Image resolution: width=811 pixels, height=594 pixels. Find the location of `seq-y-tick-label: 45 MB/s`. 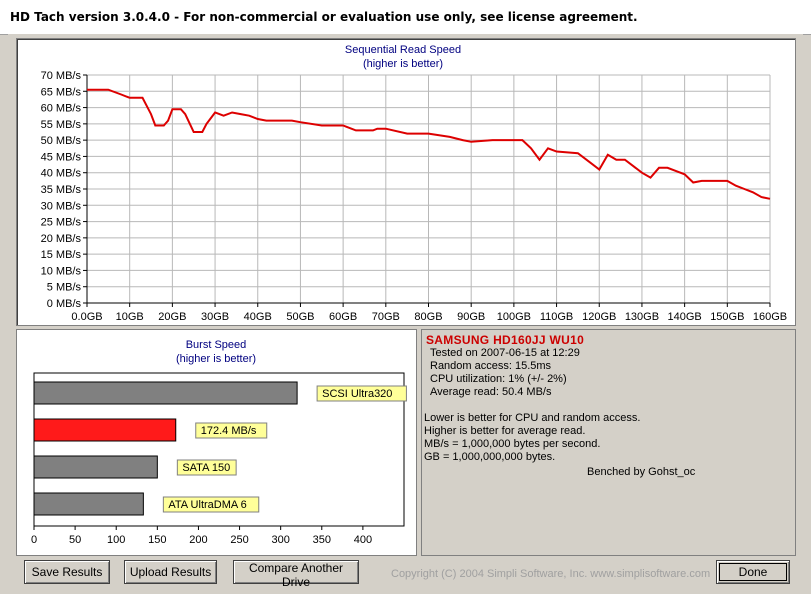

seq-y-tick-label: 45 MB/s is located at coordinates (61, 157).